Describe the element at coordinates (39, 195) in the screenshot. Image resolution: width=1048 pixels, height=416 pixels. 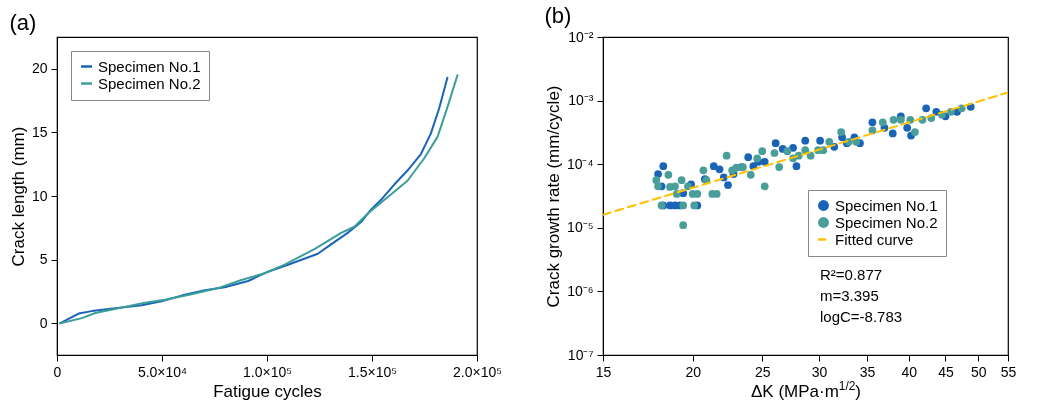
I see `y-tick-label: 10` at that location.